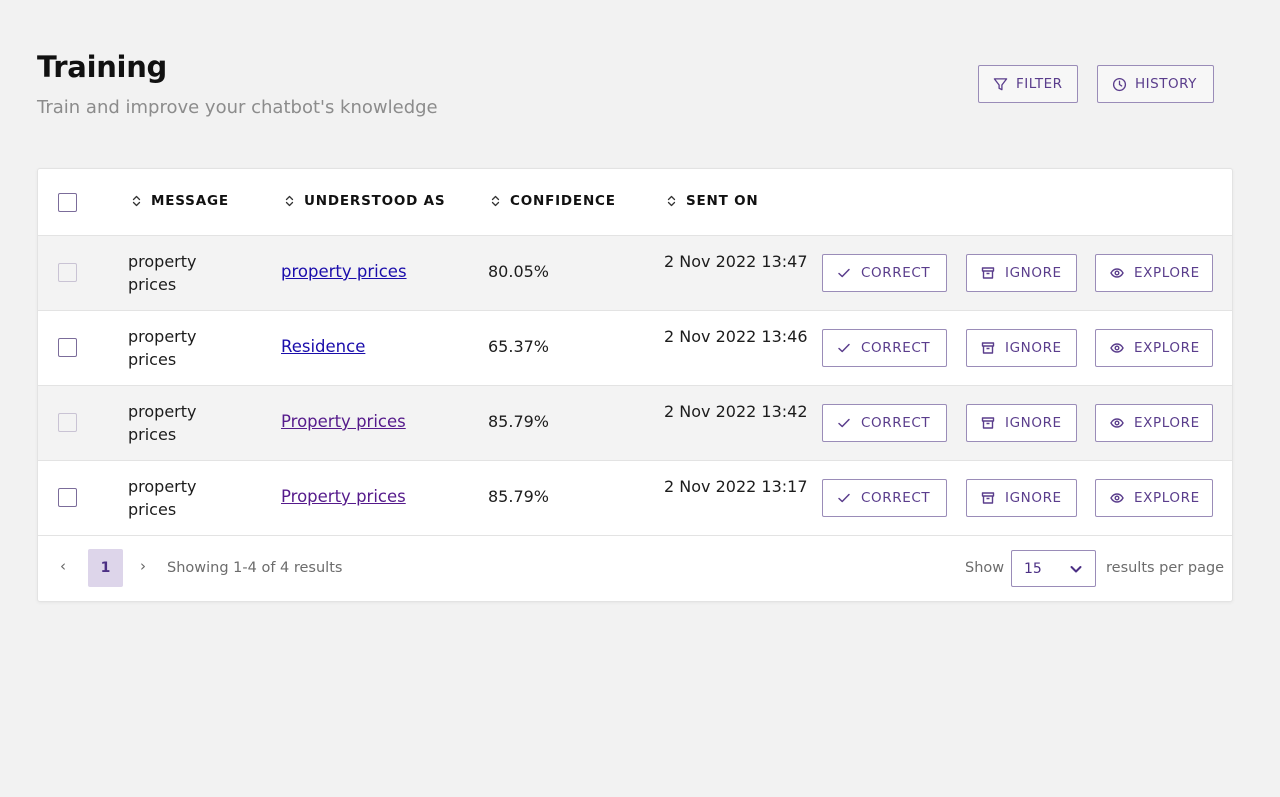 This screenshot has height=797, width=1280. I want to click on results-summary: Showing 1-4 of 4 results, so click(255, 568).